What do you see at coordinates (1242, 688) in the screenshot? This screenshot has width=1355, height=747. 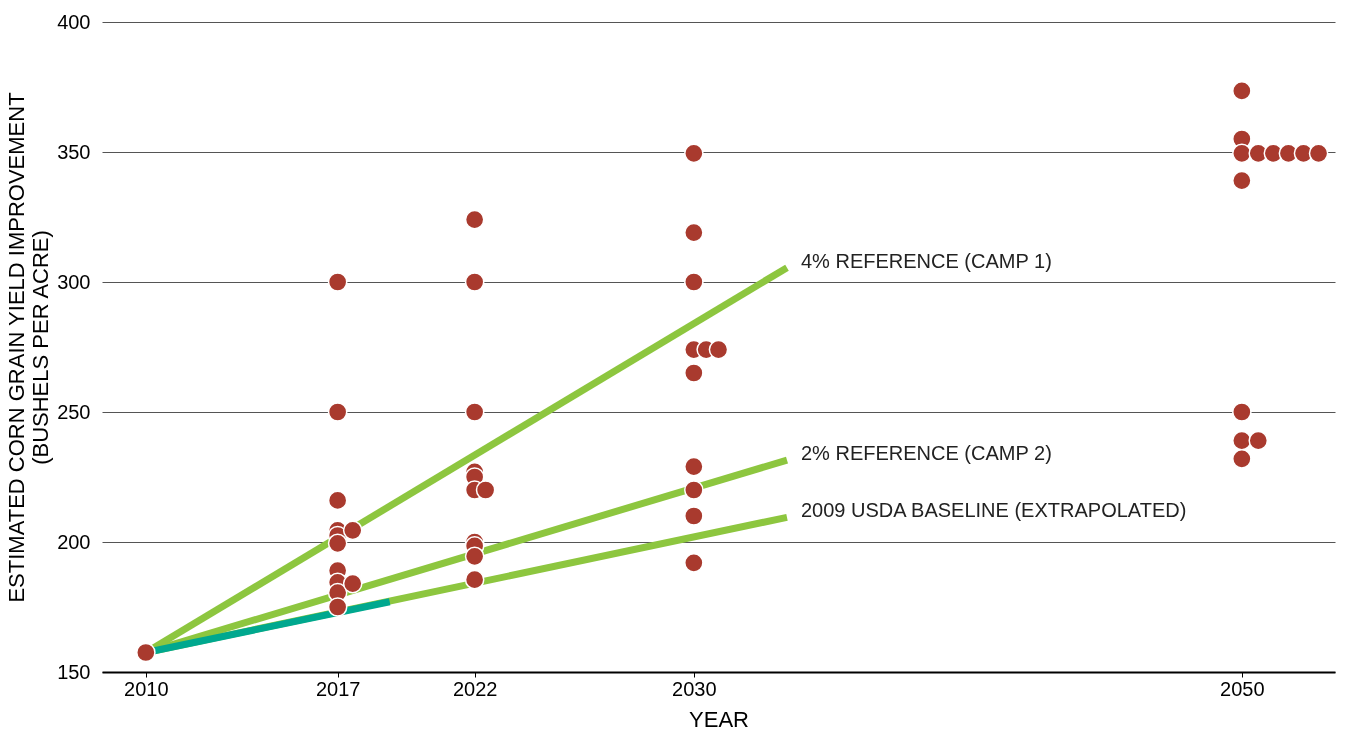 I see `x-tick-label: 2050` at bounding box center [1242, 688].